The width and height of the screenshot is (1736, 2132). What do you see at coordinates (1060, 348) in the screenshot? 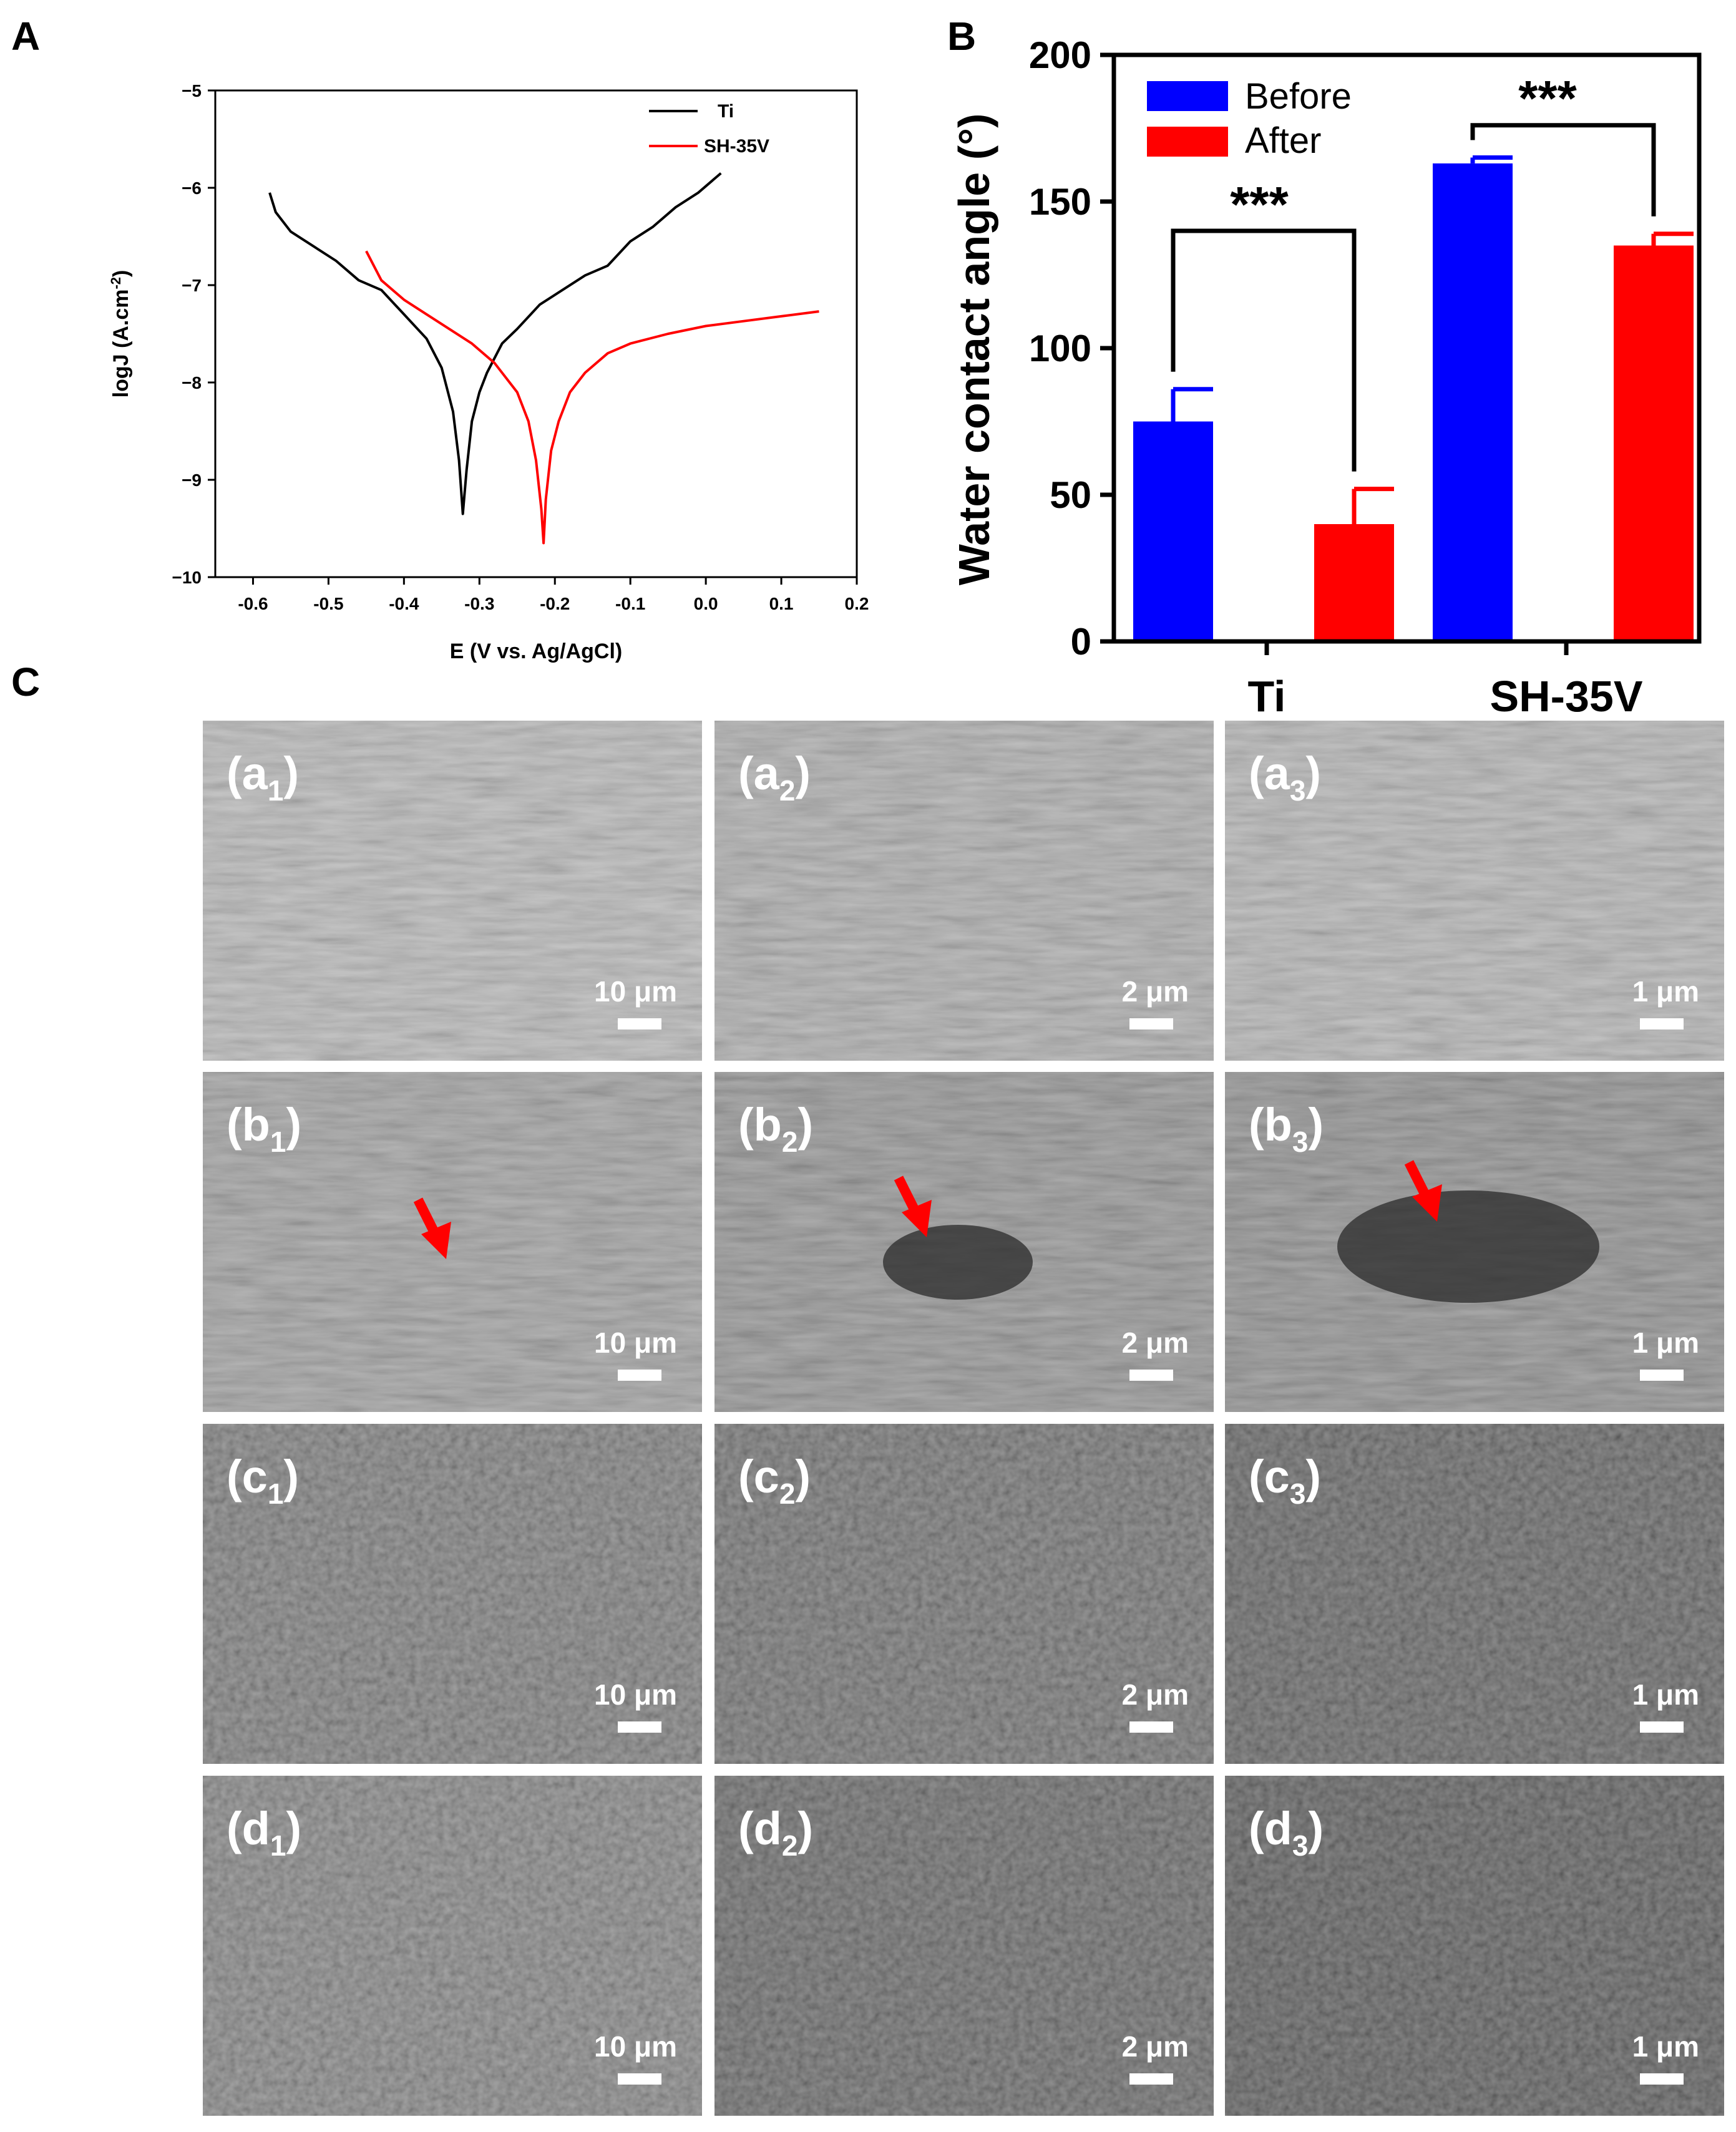
I see `y-tick-label: 100` at bounding box center [1060, 348].